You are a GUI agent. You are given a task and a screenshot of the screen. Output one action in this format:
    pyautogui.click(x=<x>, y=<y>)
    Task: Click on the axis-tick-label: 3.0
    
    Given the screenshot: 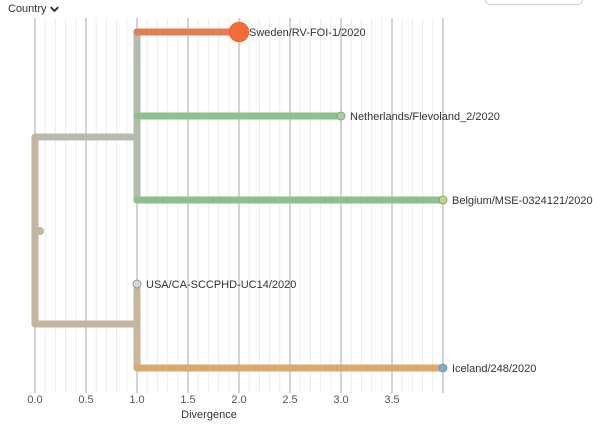 What is the action you would take?
    pyautogui.click(x=340, y=400)
    